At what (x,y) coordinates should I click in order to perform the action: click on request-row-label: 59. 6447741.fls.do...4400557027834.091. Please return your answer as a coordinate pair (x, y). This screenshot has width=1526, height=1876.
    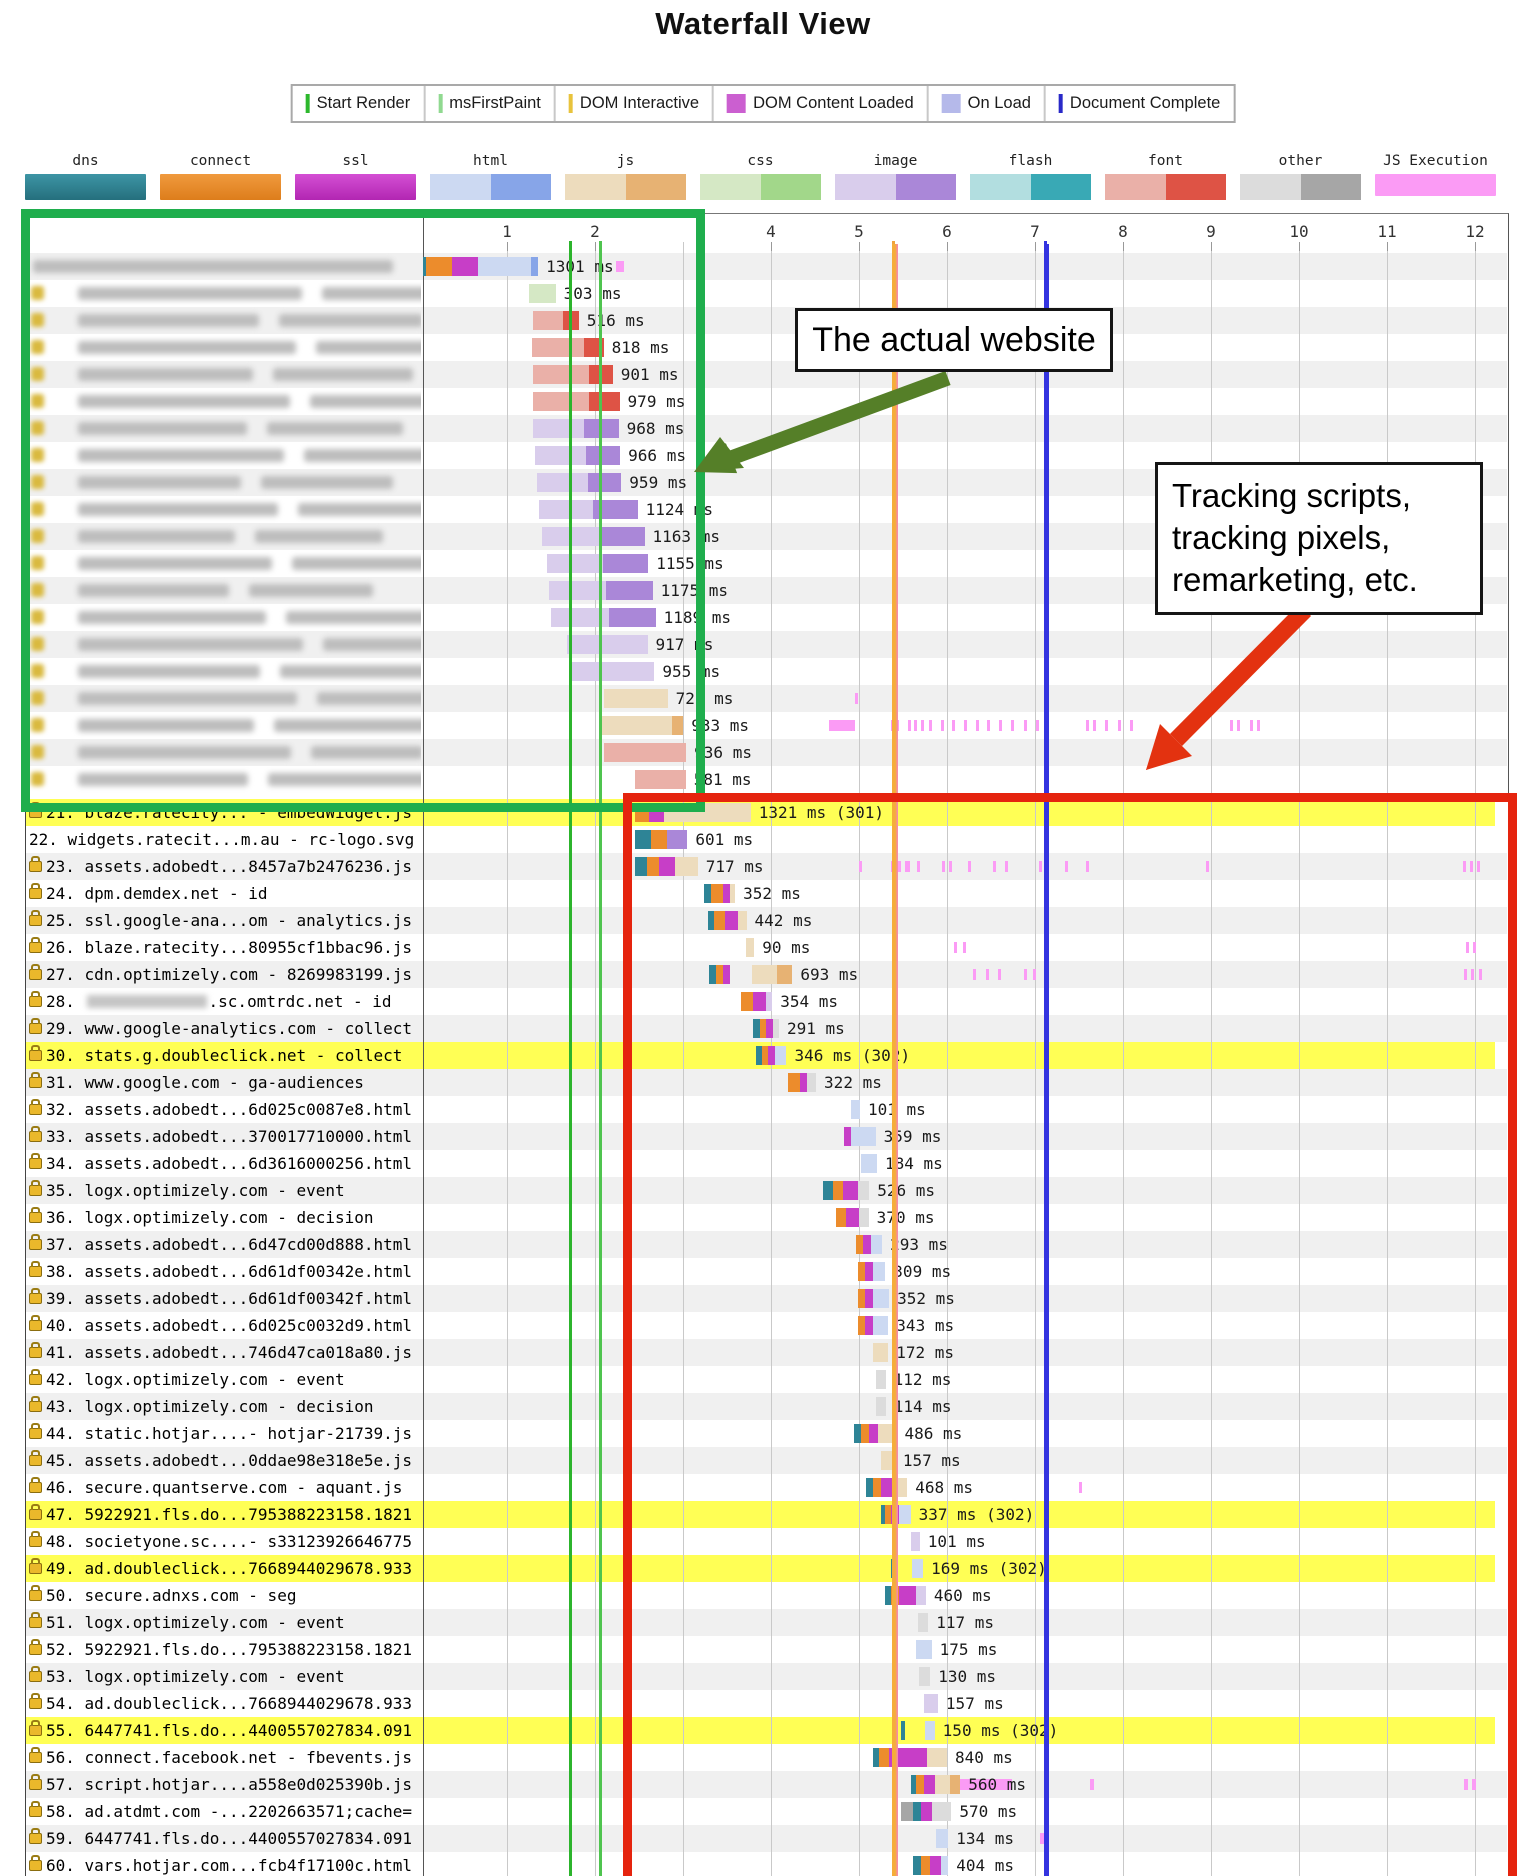
    Looking at the image, I should click on (225, 1838).